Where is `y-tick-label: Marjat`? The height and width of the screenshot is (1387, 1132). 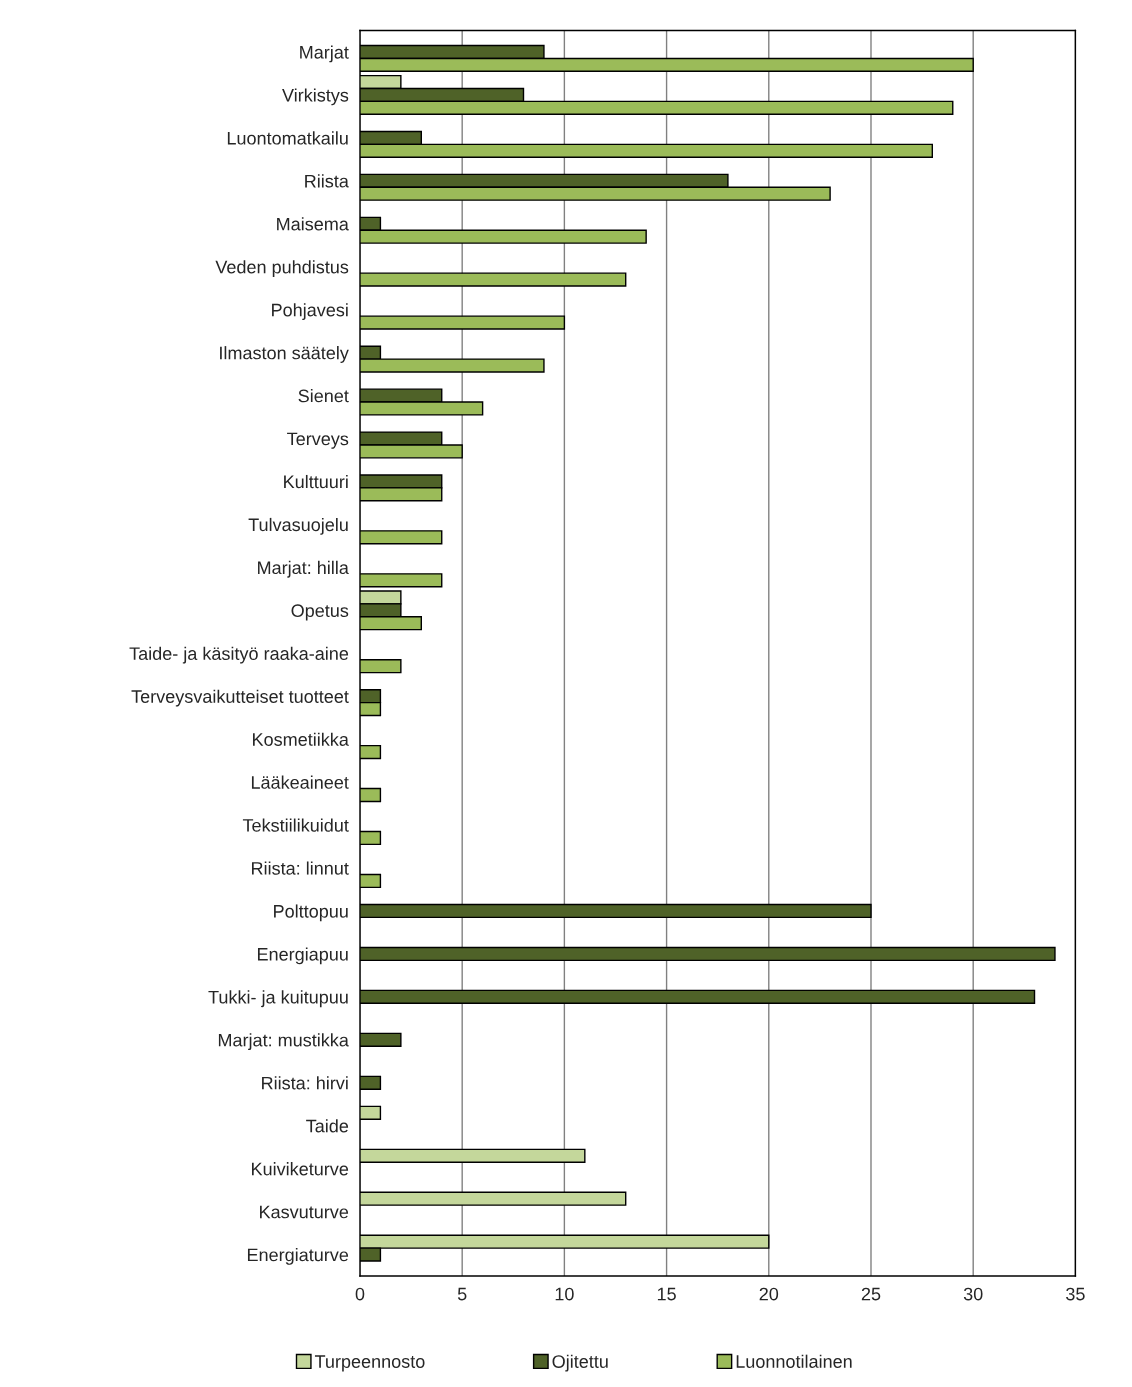 y-tick-label: Marjat is located at coordinates (324, 54).